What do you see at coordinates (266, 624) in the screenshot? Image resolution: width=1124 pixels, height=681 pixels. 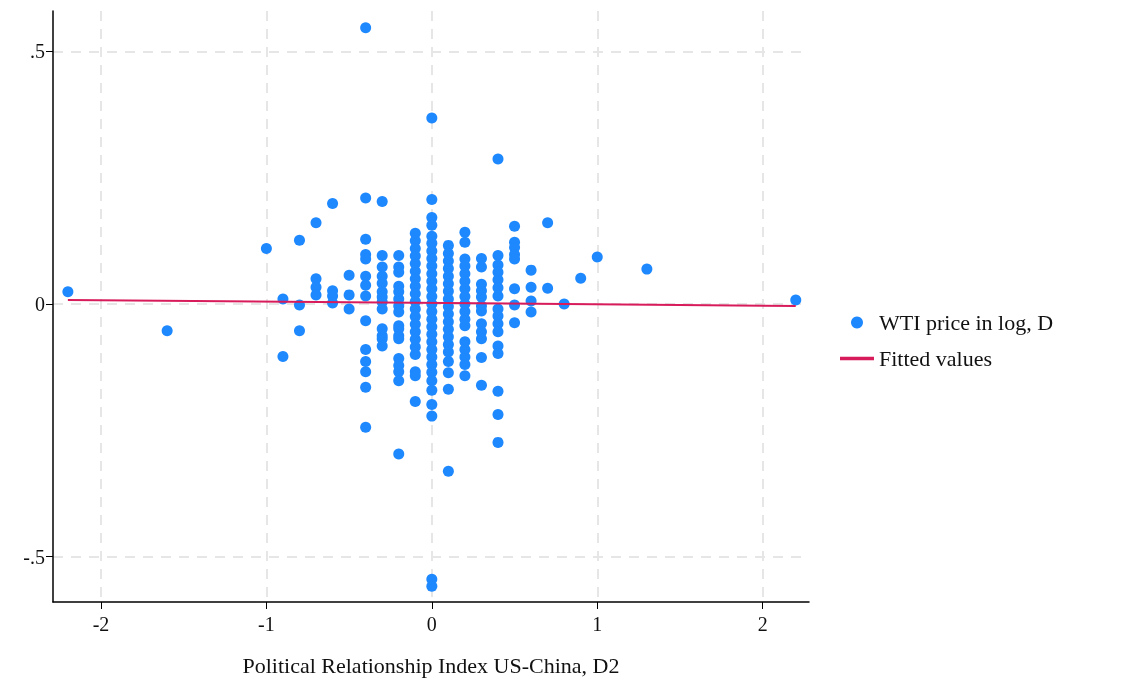 I see `x-tick-label: -1` at bounding box center [266, 624].